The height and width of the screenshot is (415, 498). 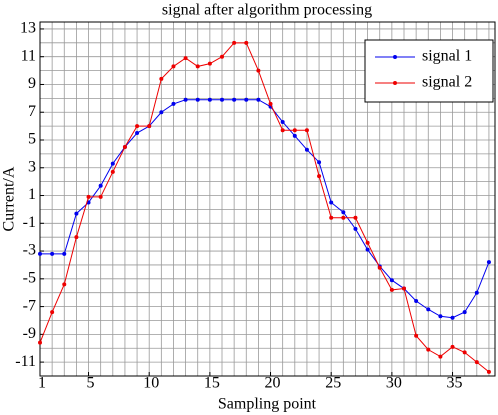 I want to click on x-tick-label: 10, so click(x=151, y=383).